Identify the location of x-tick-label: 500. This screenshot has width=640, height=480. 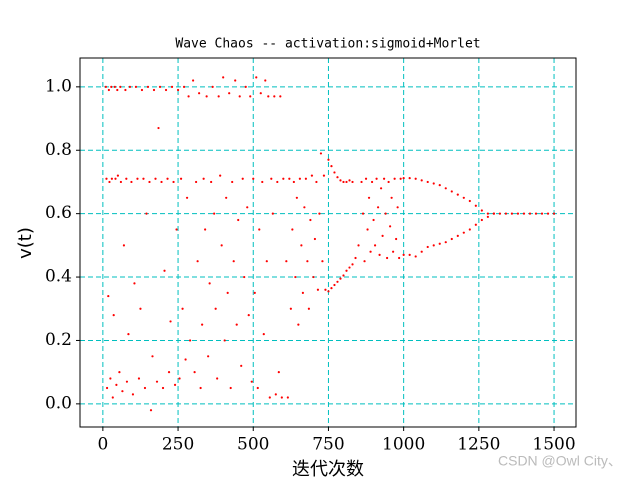
(253, 445).